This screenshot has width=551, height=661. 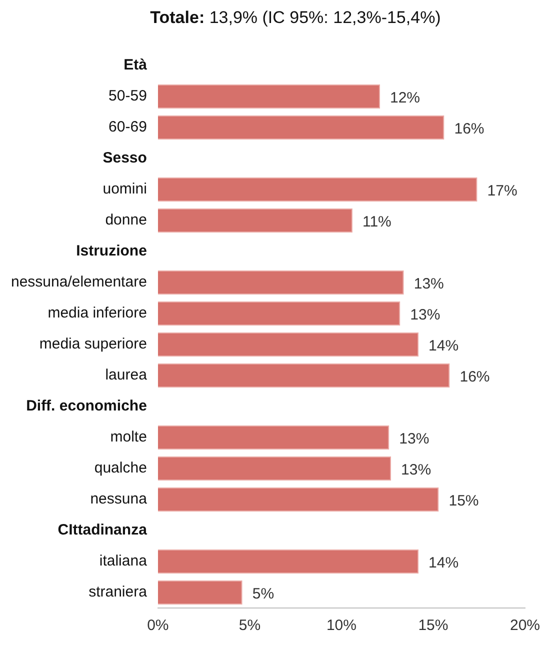 What do you see at coordinates (295, 17) in the screenshot?
I see `chart-title: Totale: 13,9% (IC 95%: 12,3%-15,4%)` at bounding box center [295, 17].